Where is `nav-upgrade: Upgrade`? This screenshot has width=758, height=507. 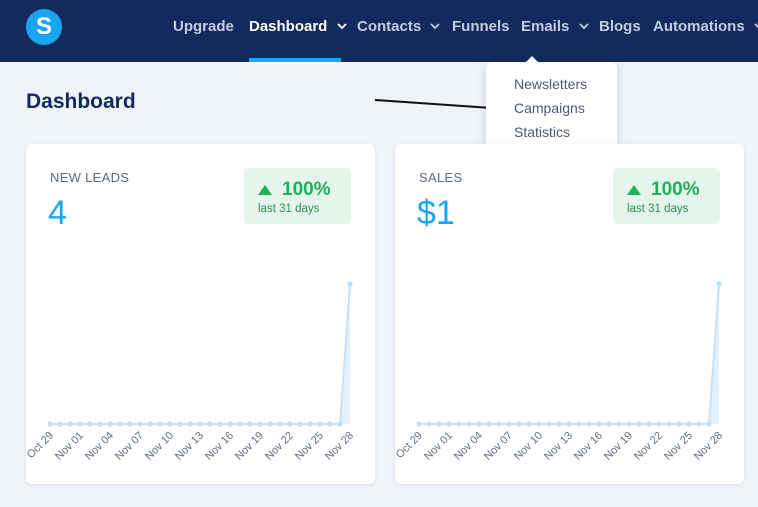 nav-upgrade: Upgrade is located at coordinates (203, 31).